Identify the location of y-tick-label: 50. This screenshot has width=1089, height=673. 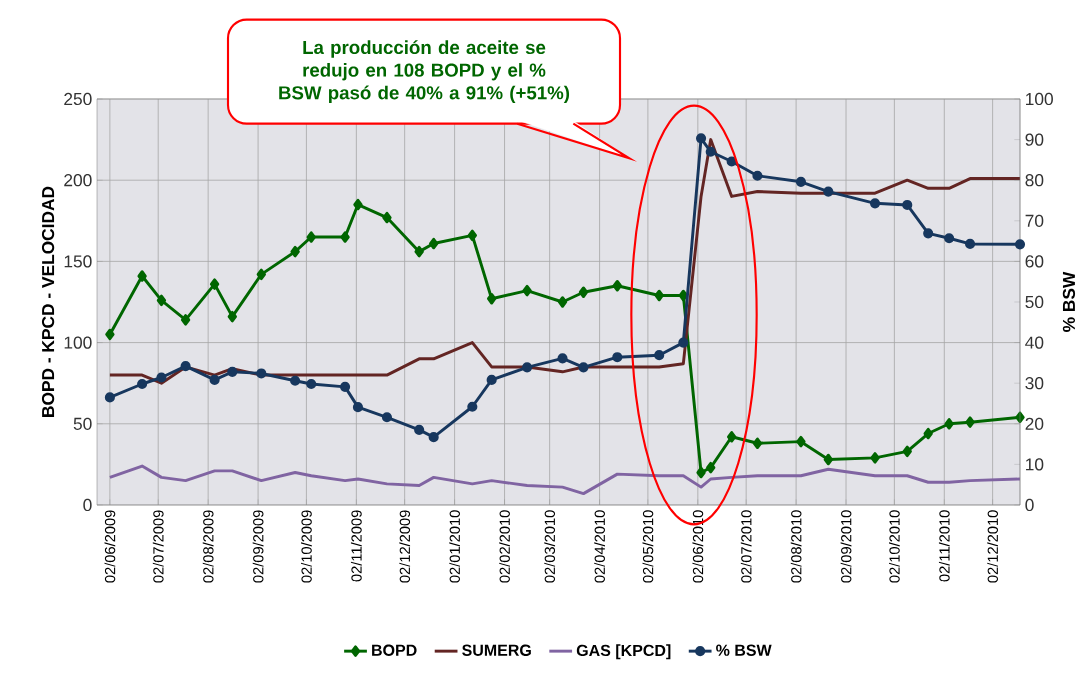
(82, 423).